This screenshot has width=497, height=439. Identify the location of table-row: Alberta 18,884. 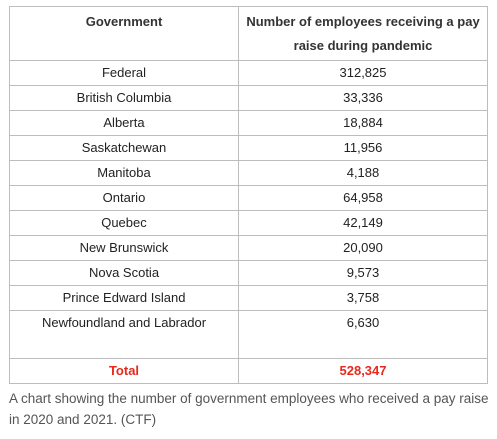
(248, 123).